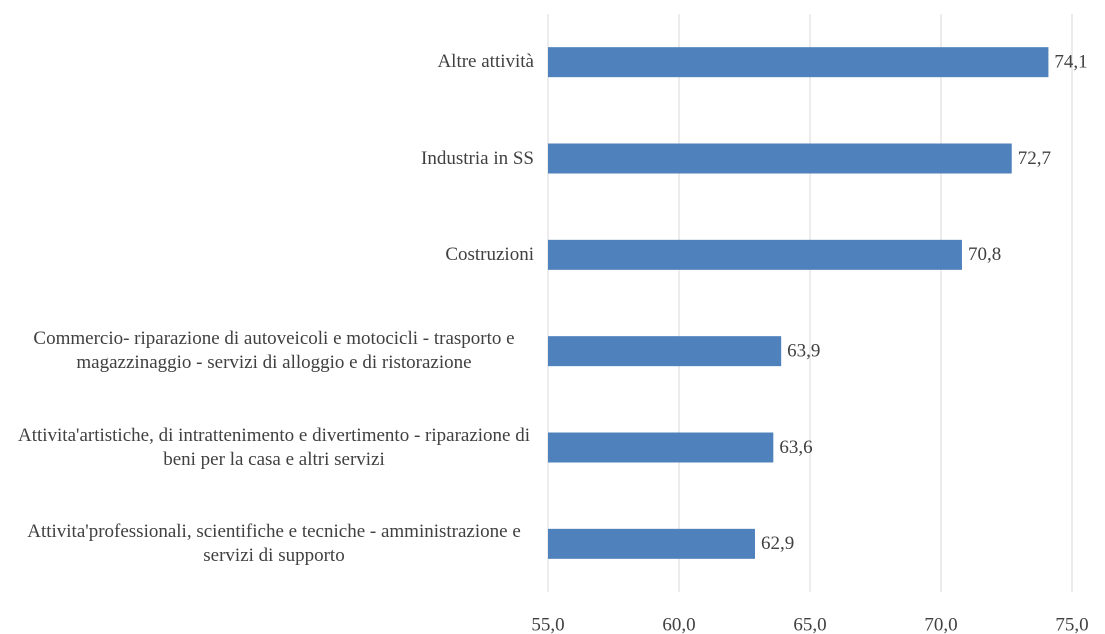 This screenshot has width=1105, height=634. What do you see at coordinates (1071, 624) in the screenshot?
I see `x-tick-label: 75,0` at bounding box center [1071, 624].